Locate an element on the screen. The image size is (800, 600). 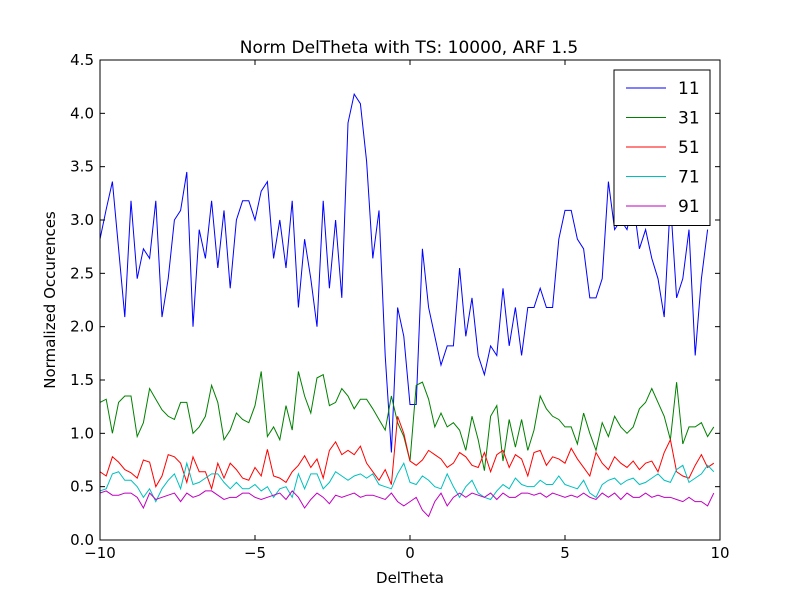
x-axis-label: DelTheta is located at coordinates (410, 578).